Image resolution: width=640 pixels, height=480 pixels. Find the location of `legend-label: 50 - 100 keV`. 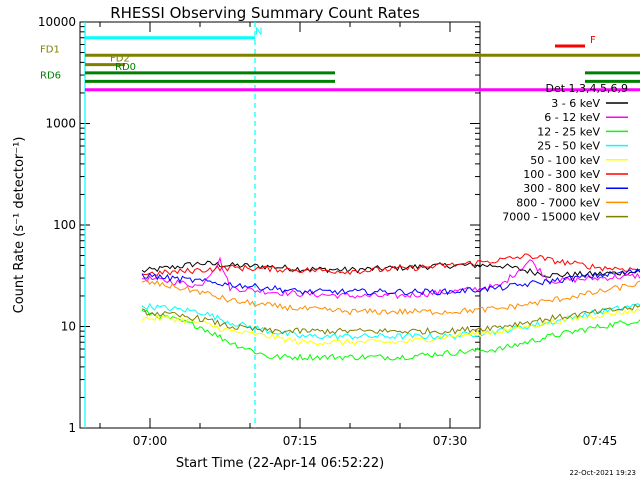

legend-label: 50 - 100 keV is located at coordinates (565, 160).